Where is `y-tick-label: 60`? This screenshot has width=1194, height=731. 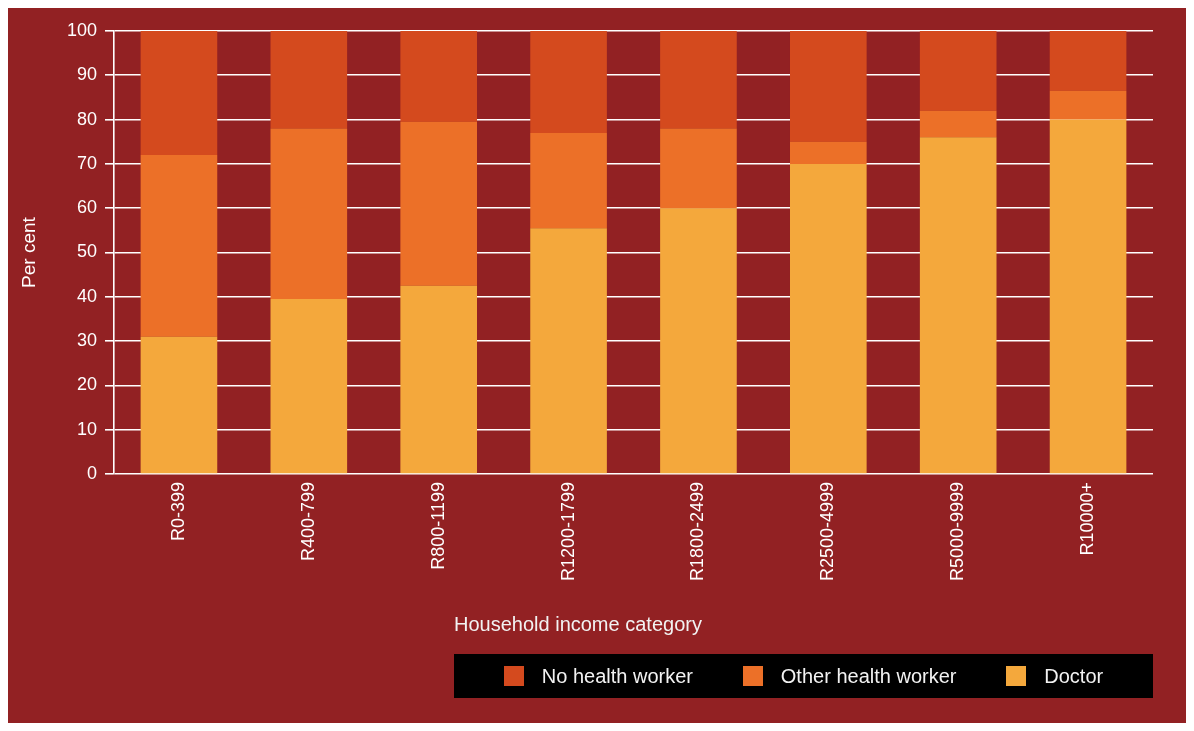
y-tick-label: 60 is located at coordinates (86, 207).